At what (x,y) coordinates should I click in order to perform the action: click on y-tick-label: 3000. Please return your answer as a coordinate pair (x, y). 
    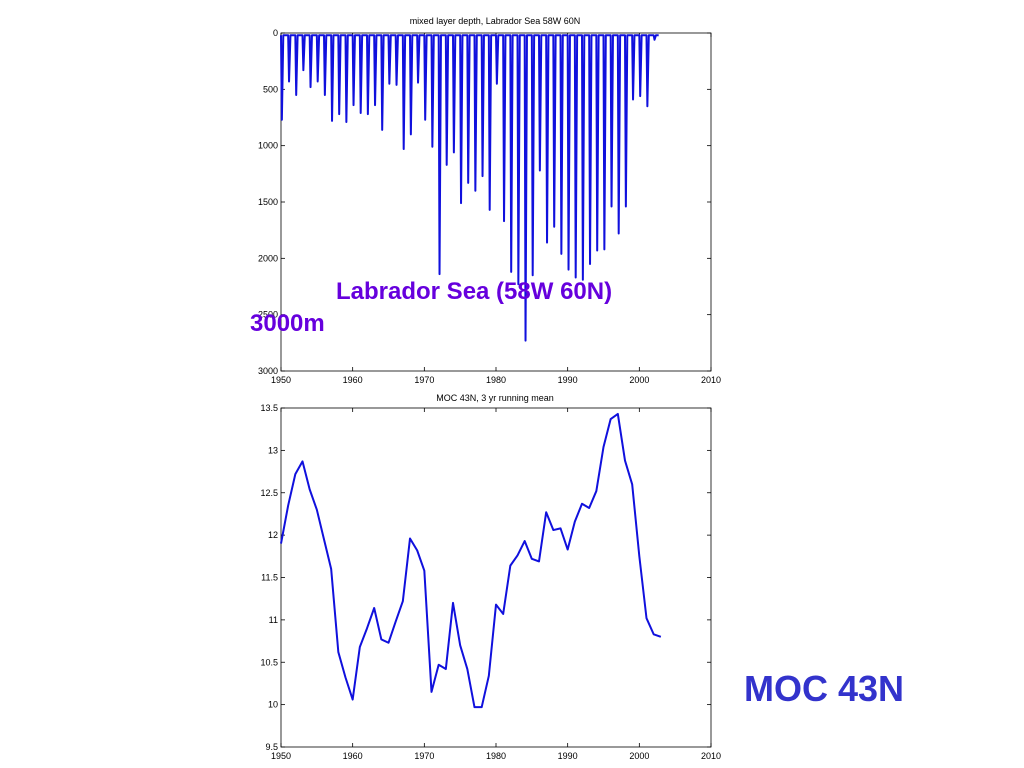
    Looking at the image, I should click on (268, 371).